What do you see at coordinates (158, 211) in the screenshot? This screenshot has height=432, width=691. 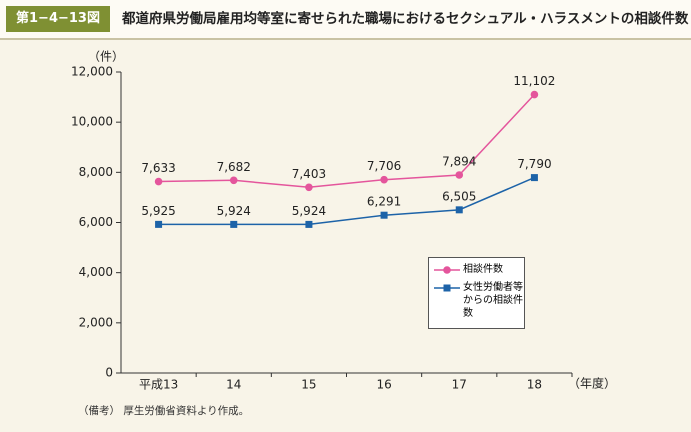 I see `data-label: 5,925` at bounding box center [158, 211].